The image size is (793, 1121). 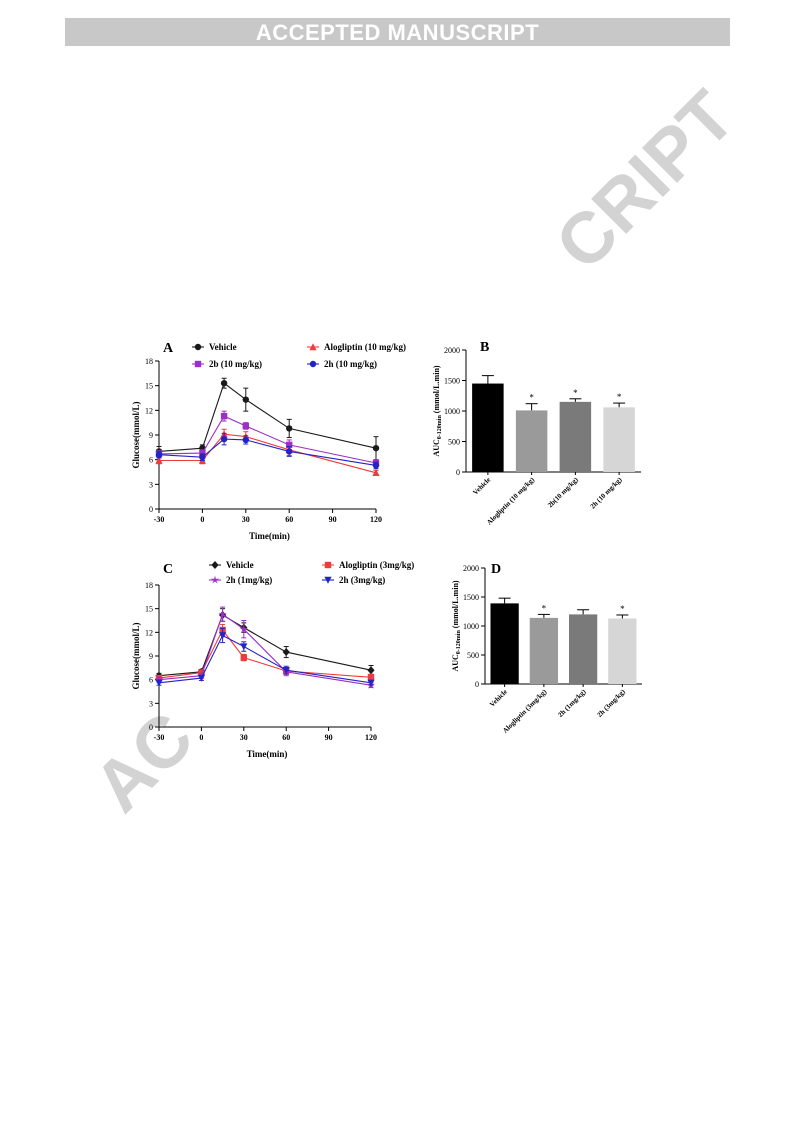 I want to click on panel-label: B, so click(x=484, y=347).